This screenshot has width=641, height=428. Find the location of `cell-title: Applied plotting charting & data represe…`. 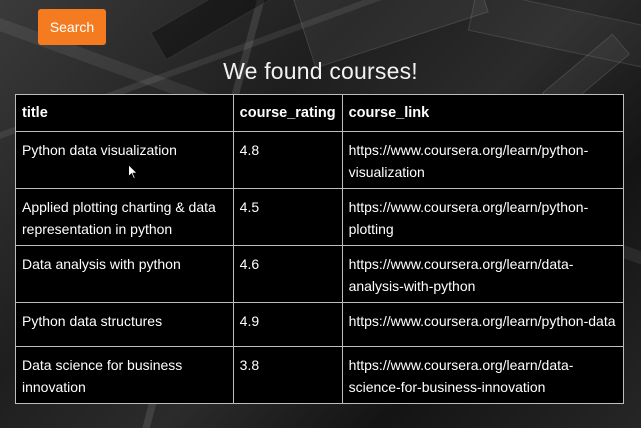

cell-title: Applied plotting charting & data represe… is located at coordinates (124, 217).